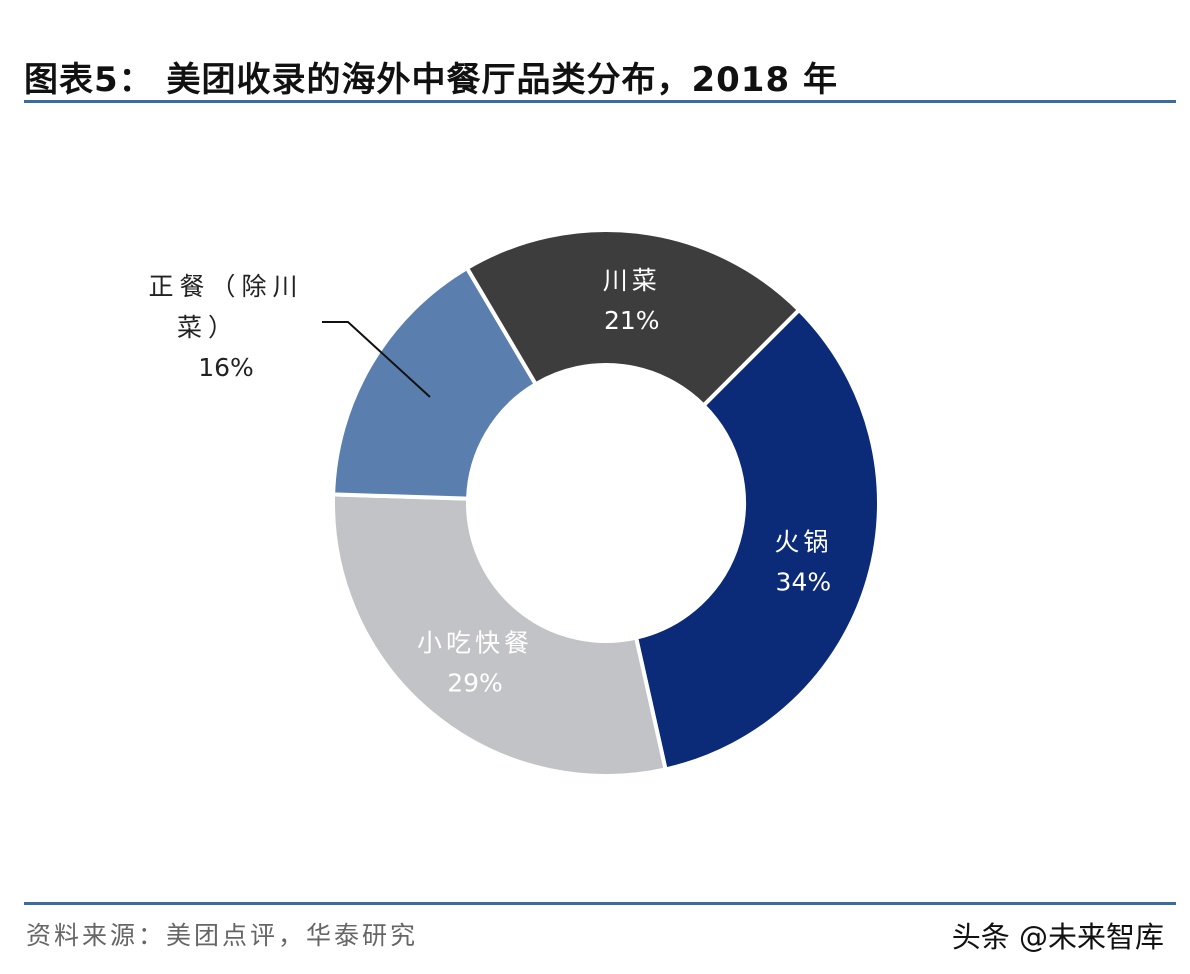 The height and width of the screenshot is (974, 1190). What do you see at coordinates (1057, 937) in the screenshot?
I see `watermark: 头条 @未来智库` at bounding box center [1057, 937].